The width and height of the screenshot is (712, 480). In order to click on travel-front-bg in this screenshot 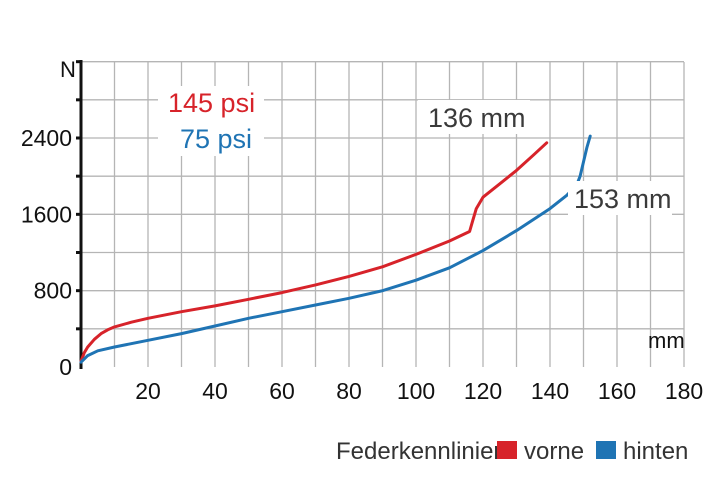, I will do `click(474, 117)`.